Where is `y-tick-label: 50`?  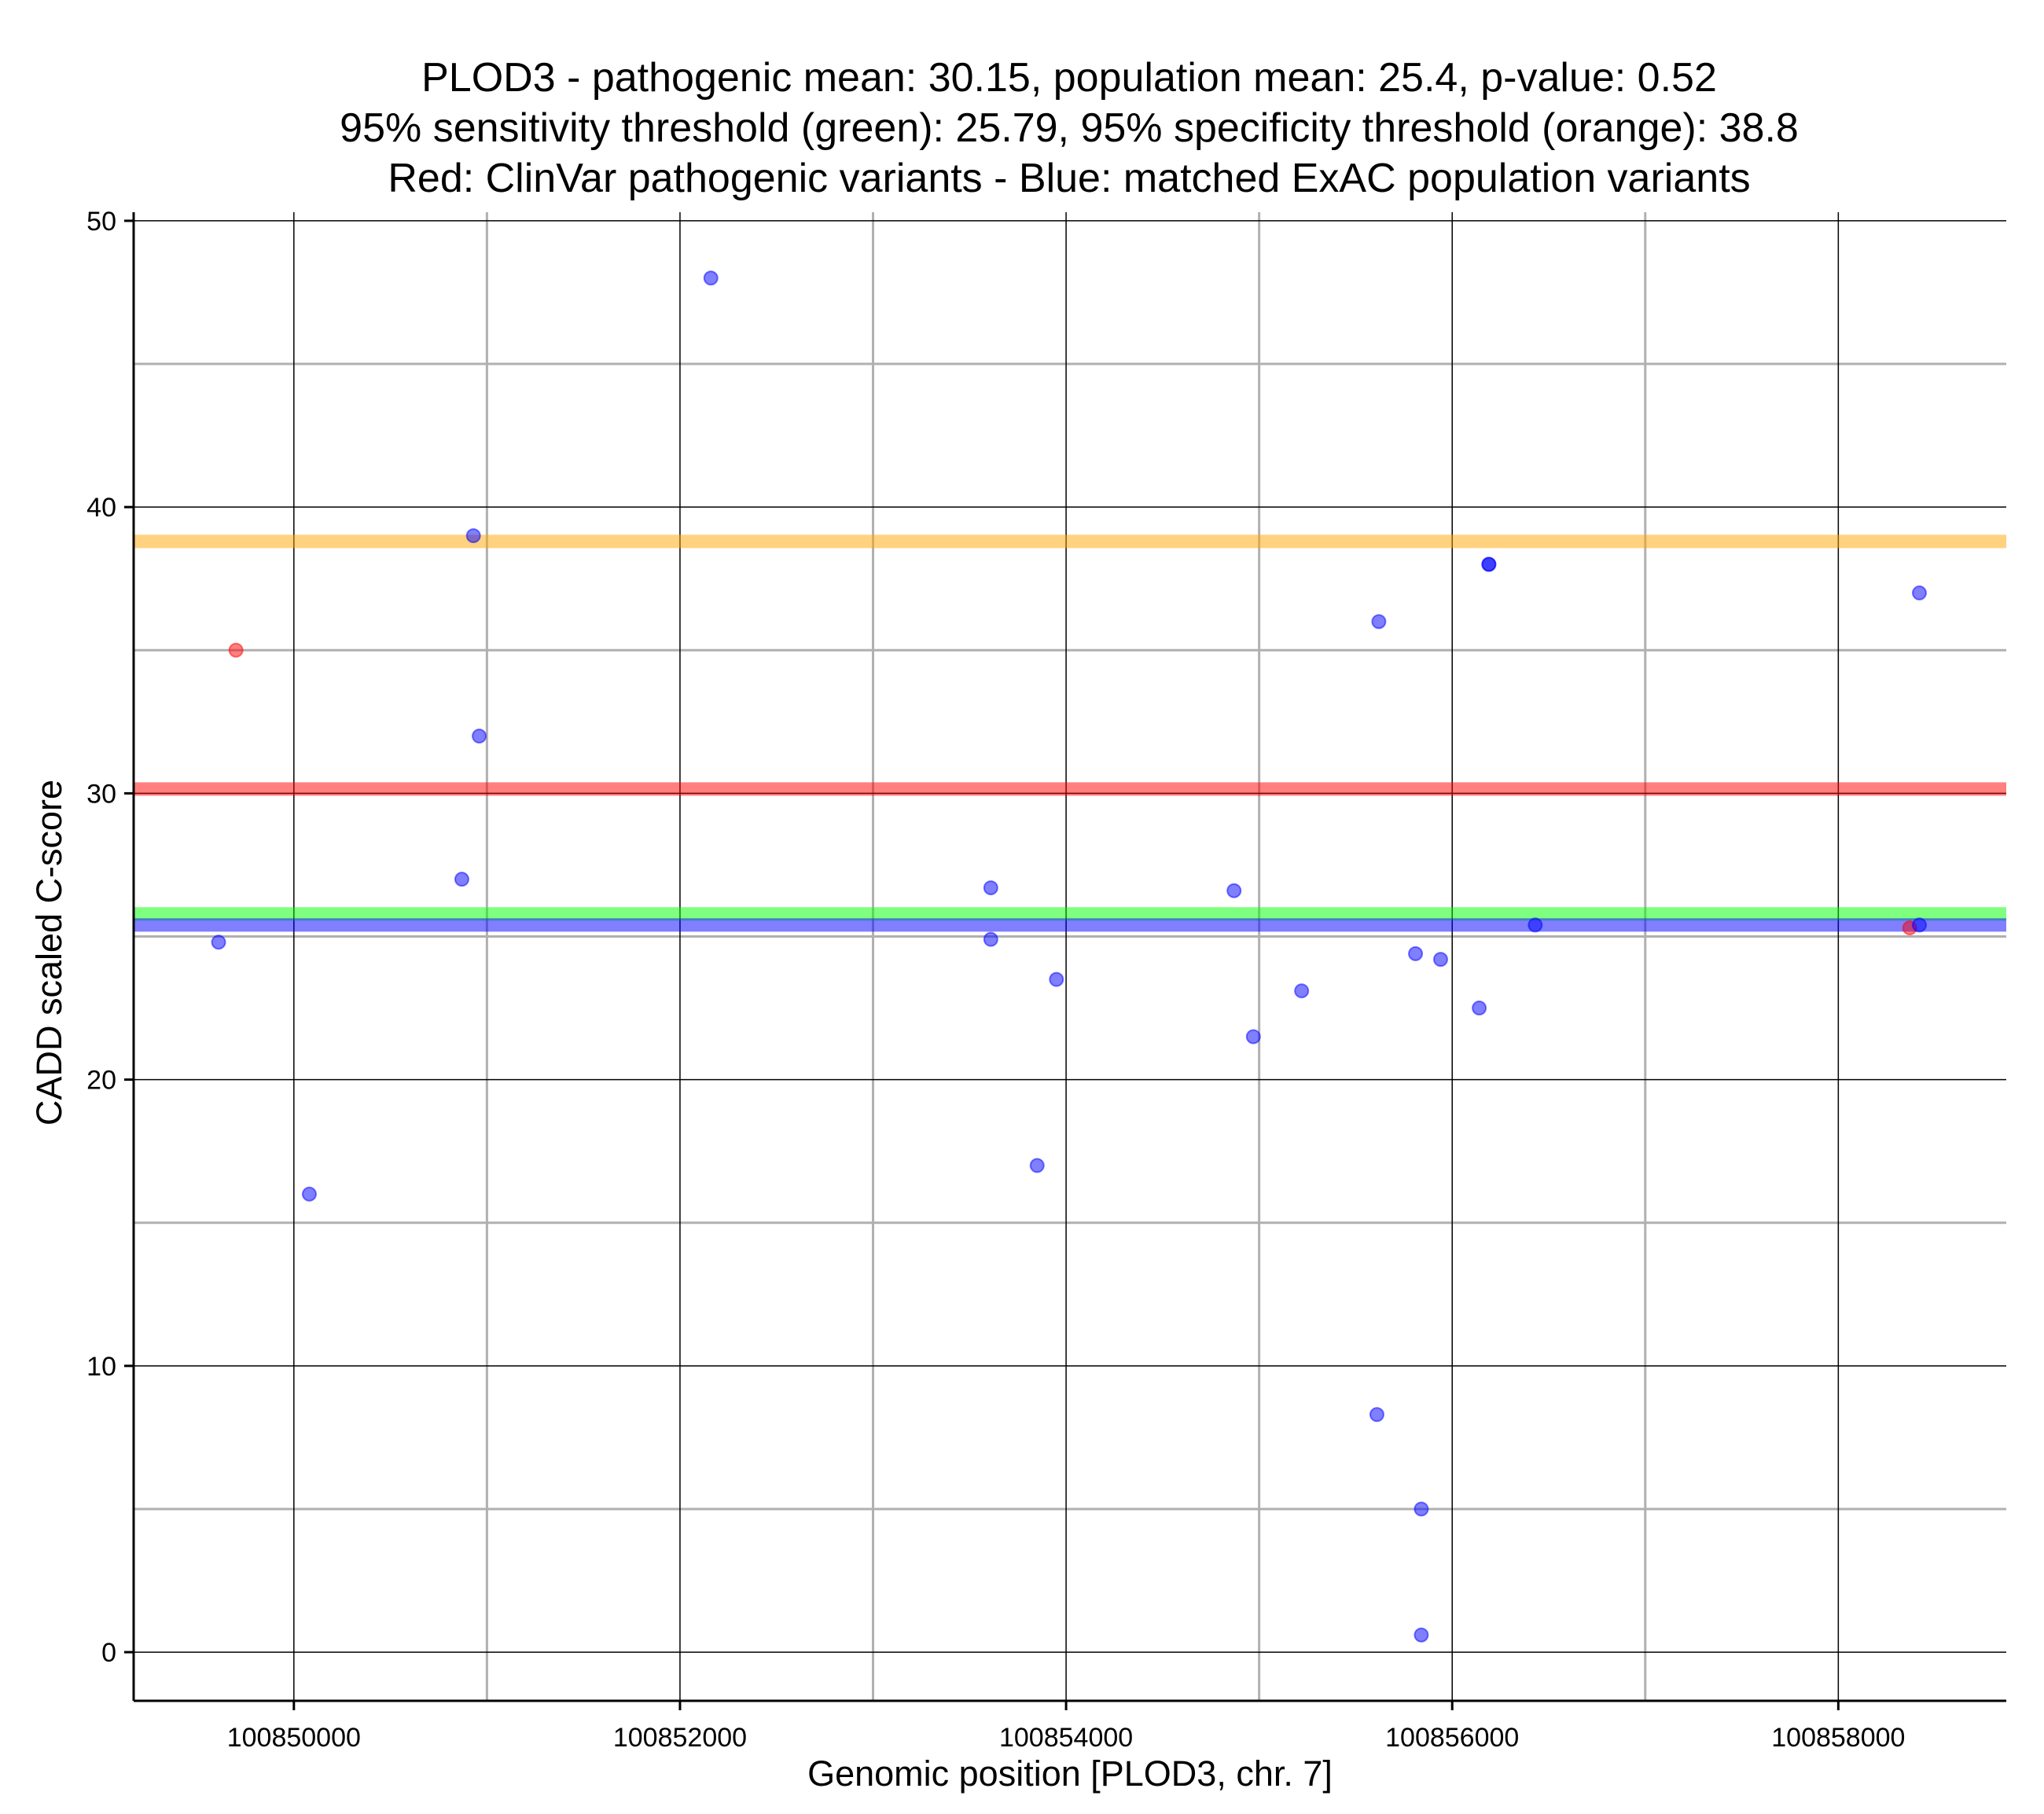
y-tick-label: 50 is located at coordinates (101, 222).